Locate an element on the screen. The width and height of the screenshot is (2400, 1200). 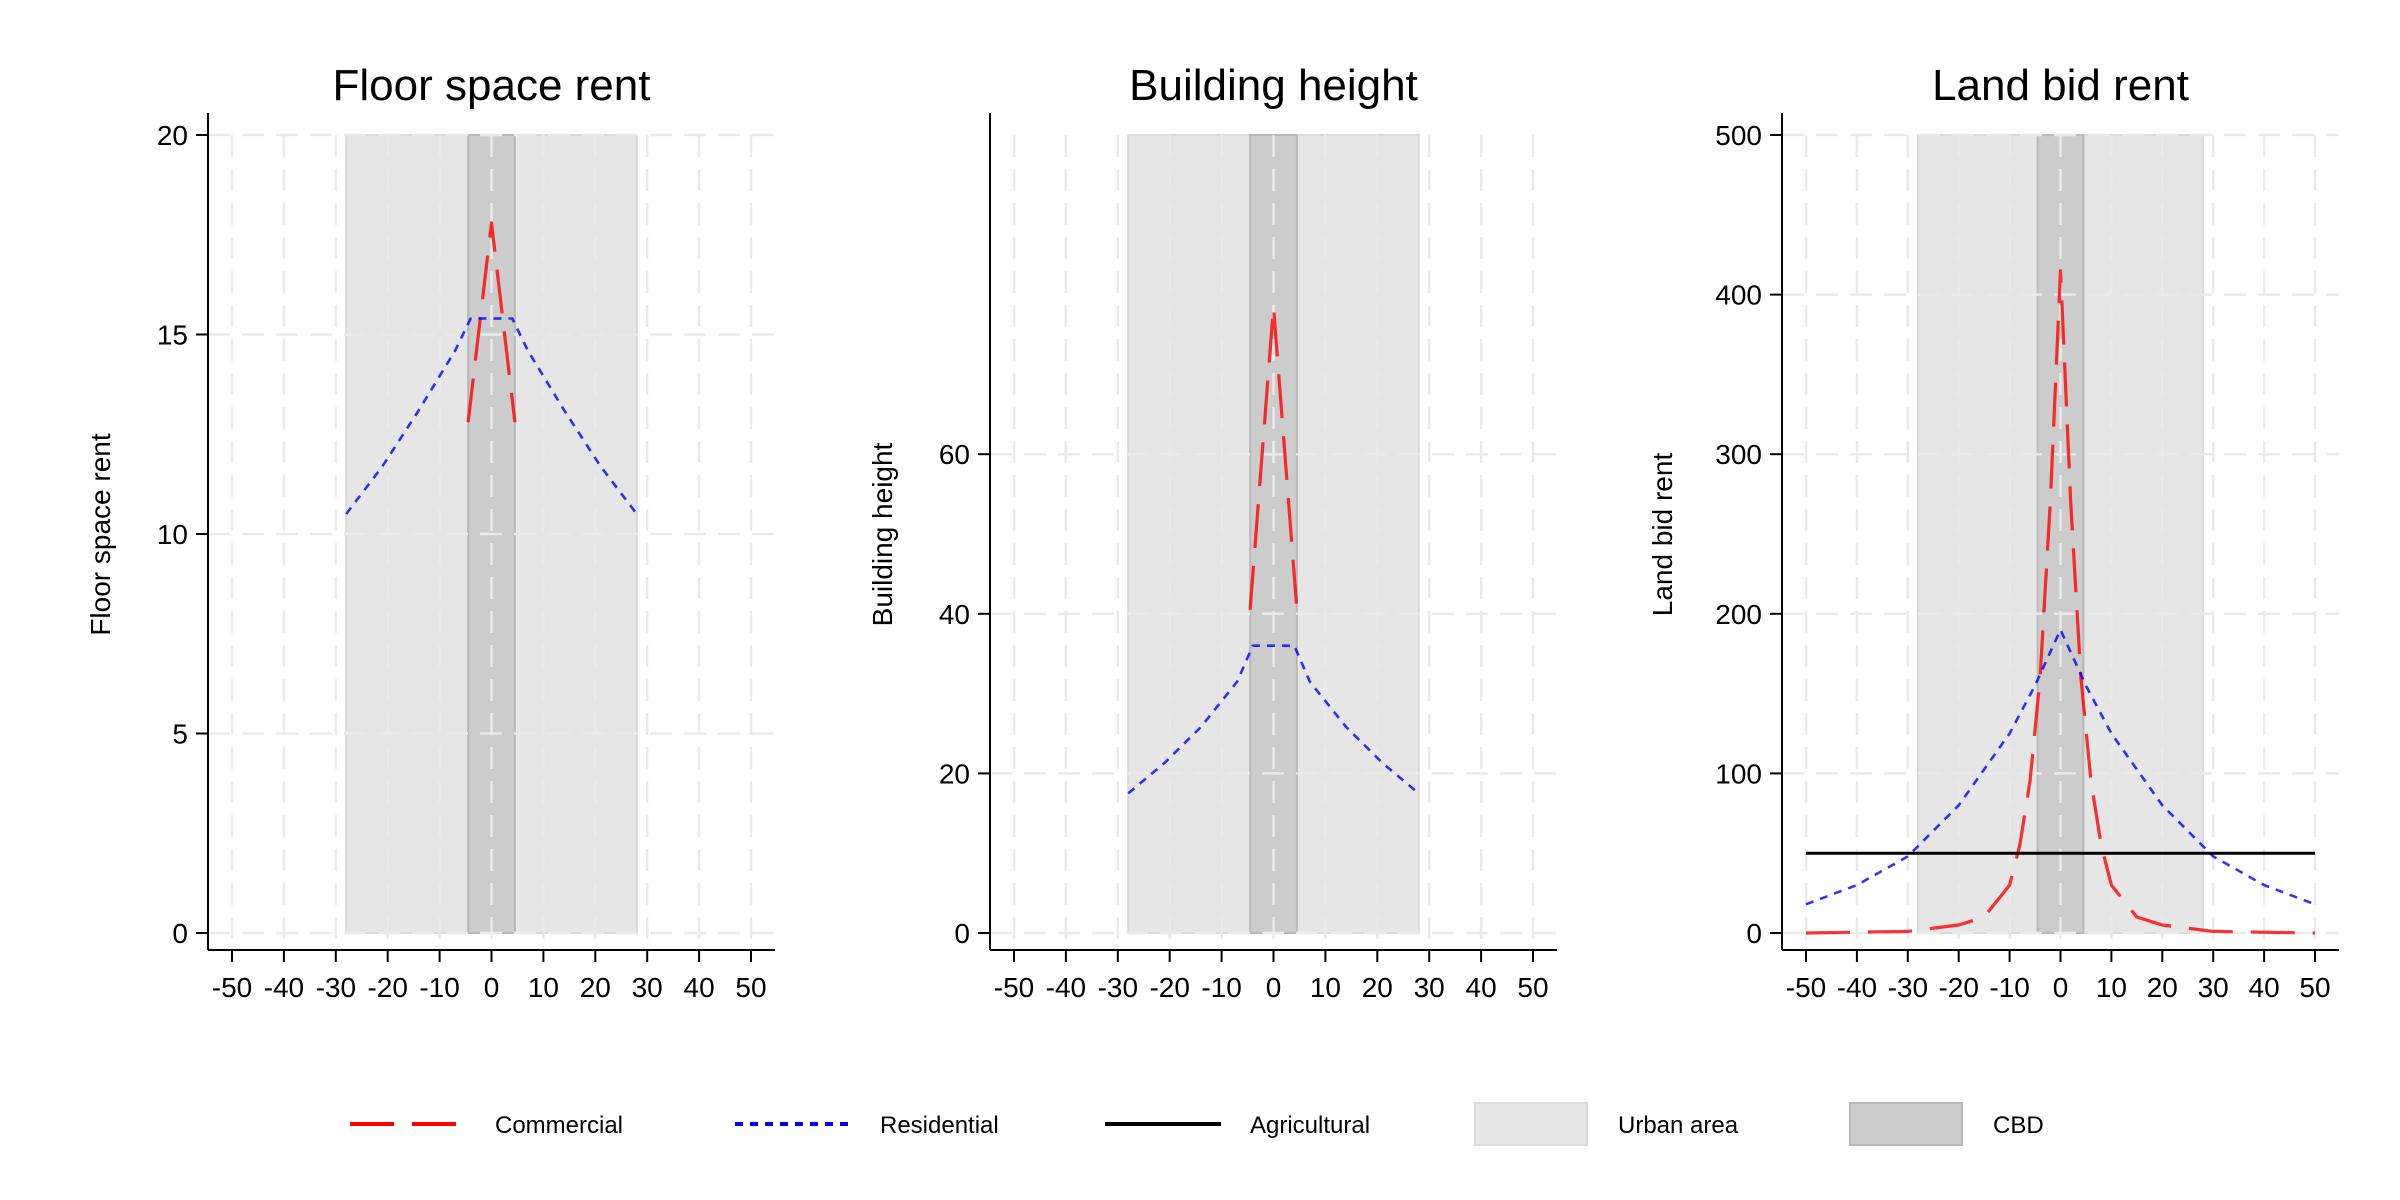
legend-item-commercial: Commercial is located at coordinates (486, 1125).